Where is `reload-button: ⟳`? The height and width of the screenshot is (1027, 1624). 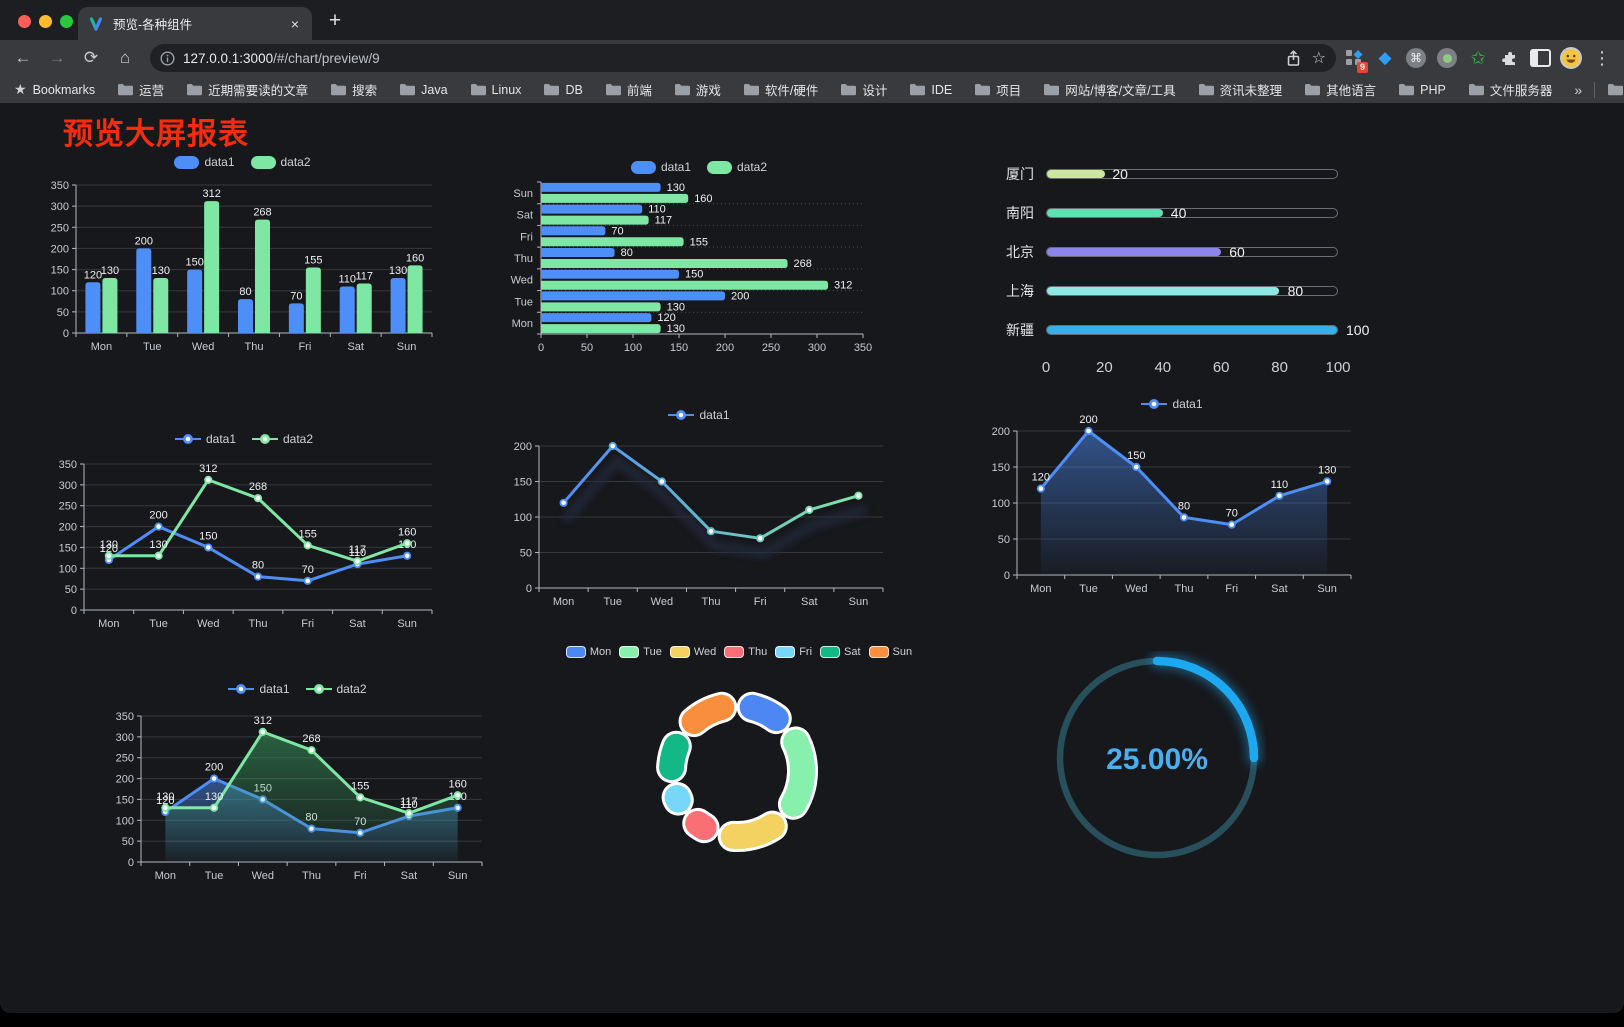 reload-button: ⟳ is located at coordinates (91, 57).